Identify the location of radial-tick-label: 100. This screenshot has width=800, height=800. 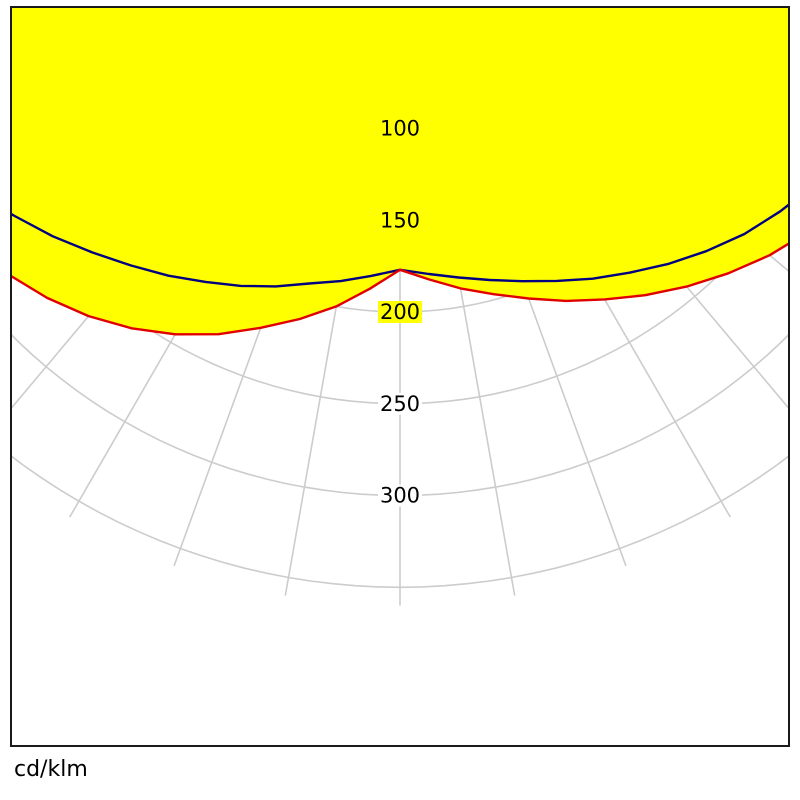
(400, 129).